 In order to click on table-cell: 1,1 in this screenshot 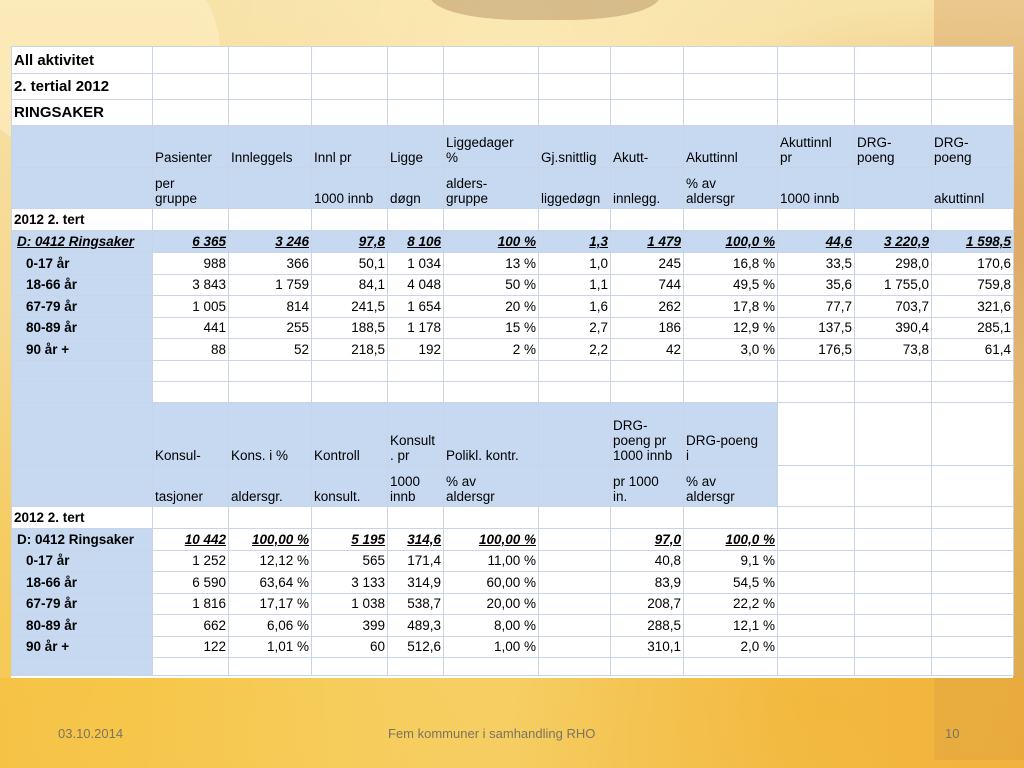, I will do `click(574, 284)`.